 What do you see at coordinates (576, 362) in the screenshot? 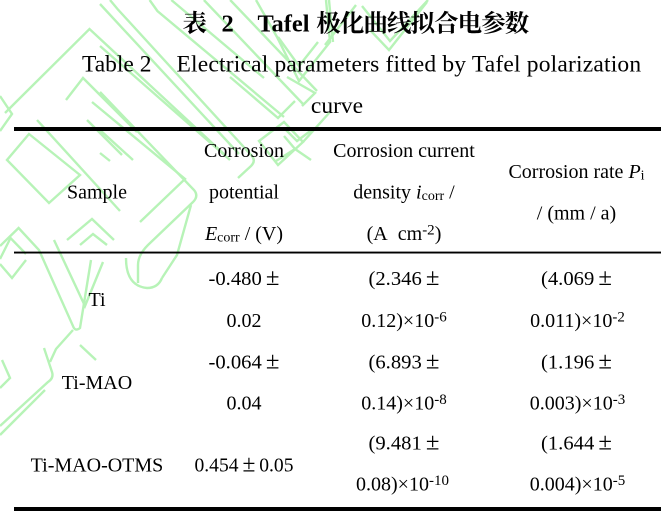
I see `svg-text: (1.196 ±` at bounding box center [576, 362].